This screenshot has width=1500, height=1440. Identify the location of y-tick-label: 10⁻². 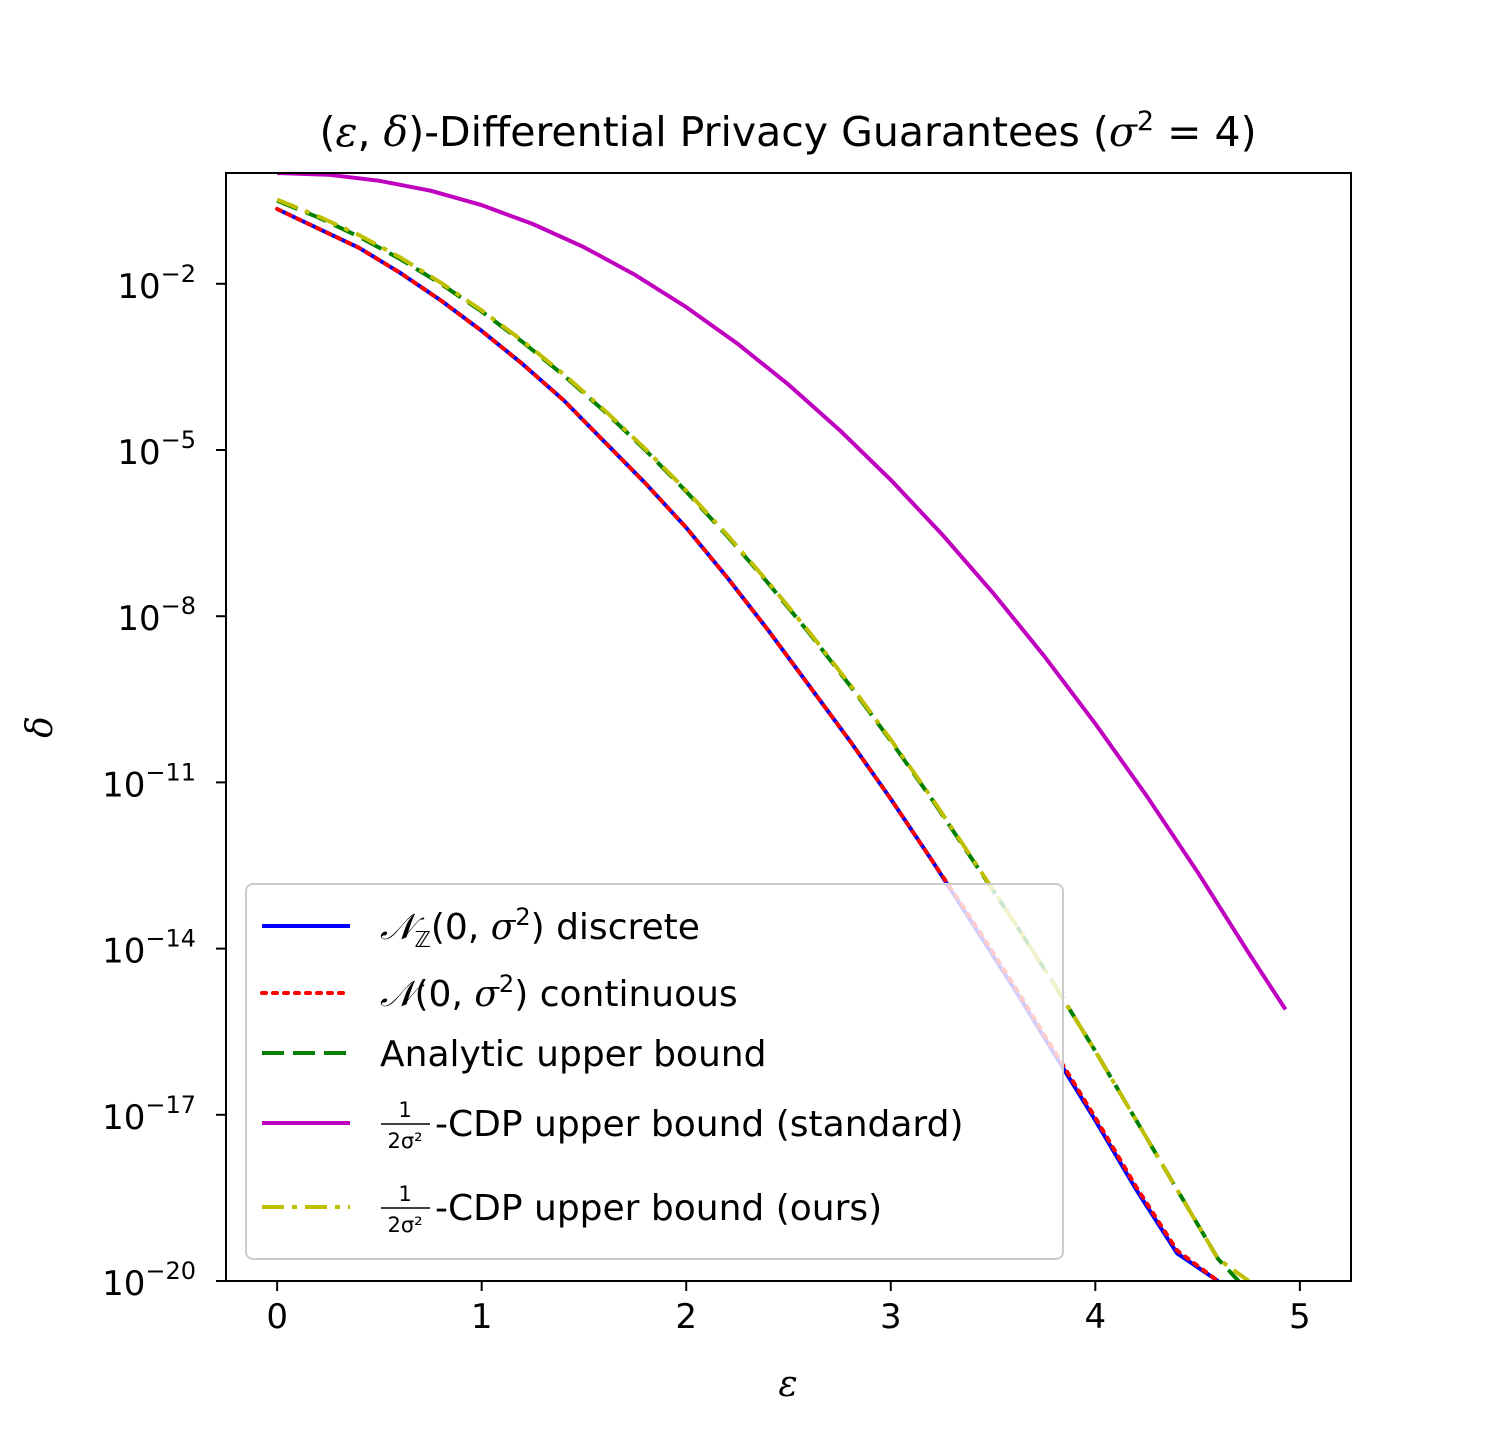
(156, 283).